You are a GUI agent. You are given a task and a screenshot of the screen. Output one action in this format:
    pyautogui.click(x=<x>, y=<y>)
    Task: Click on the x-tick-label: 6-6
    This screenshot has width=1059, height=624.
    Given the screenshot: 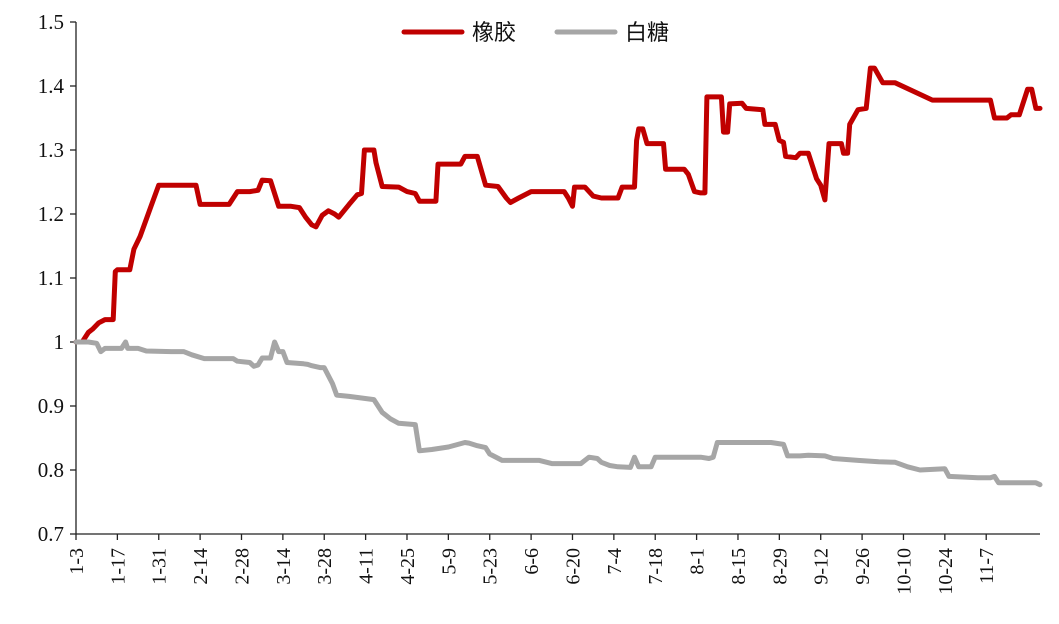 What is the action you would take?
    pyautogui.click(x=532, y=561)
    